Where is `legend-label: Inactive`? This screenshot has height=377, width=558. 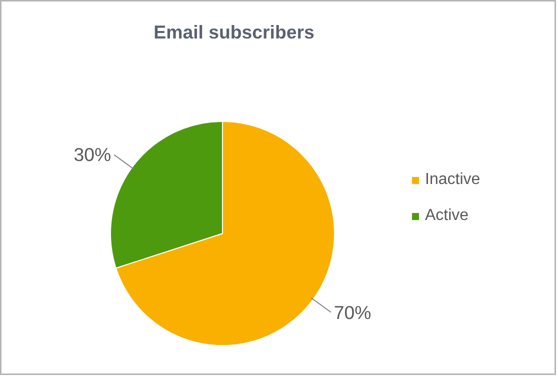
legend-label: Inactive is located at coordinates (452, 180).